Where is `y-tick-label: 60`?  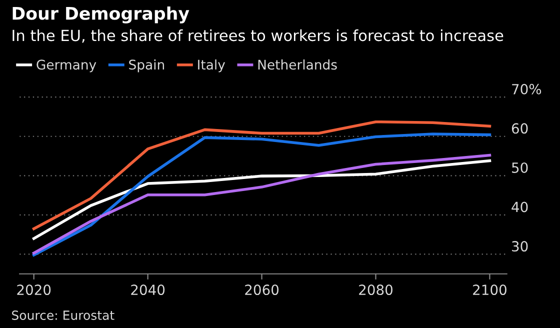
y-tick-label: 60 is located at coordinates (520, 128).